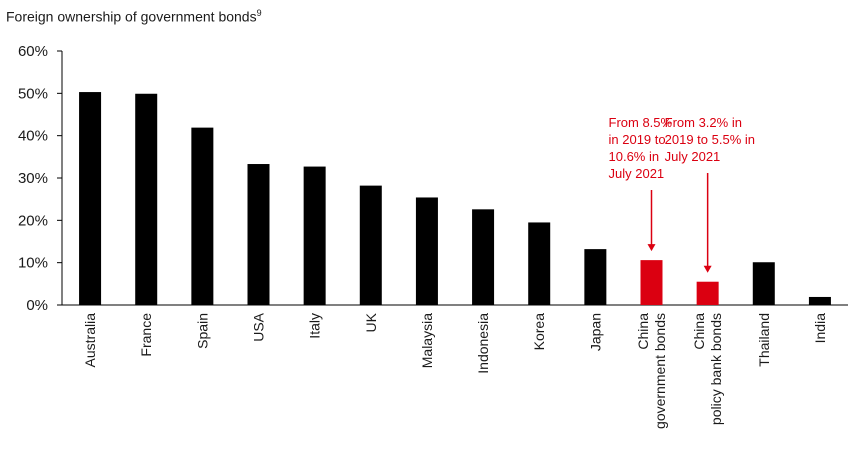  I want to click on x-category-label: policy bank bonds, so click(716, 369).